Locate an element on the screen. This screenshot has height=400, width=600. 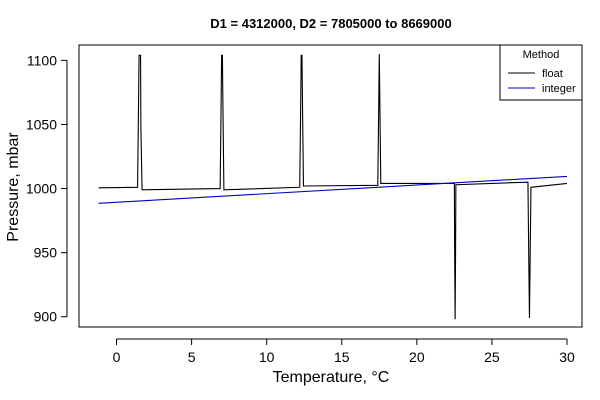
x-tick-label: 30 is located at coordinates (567, 357).